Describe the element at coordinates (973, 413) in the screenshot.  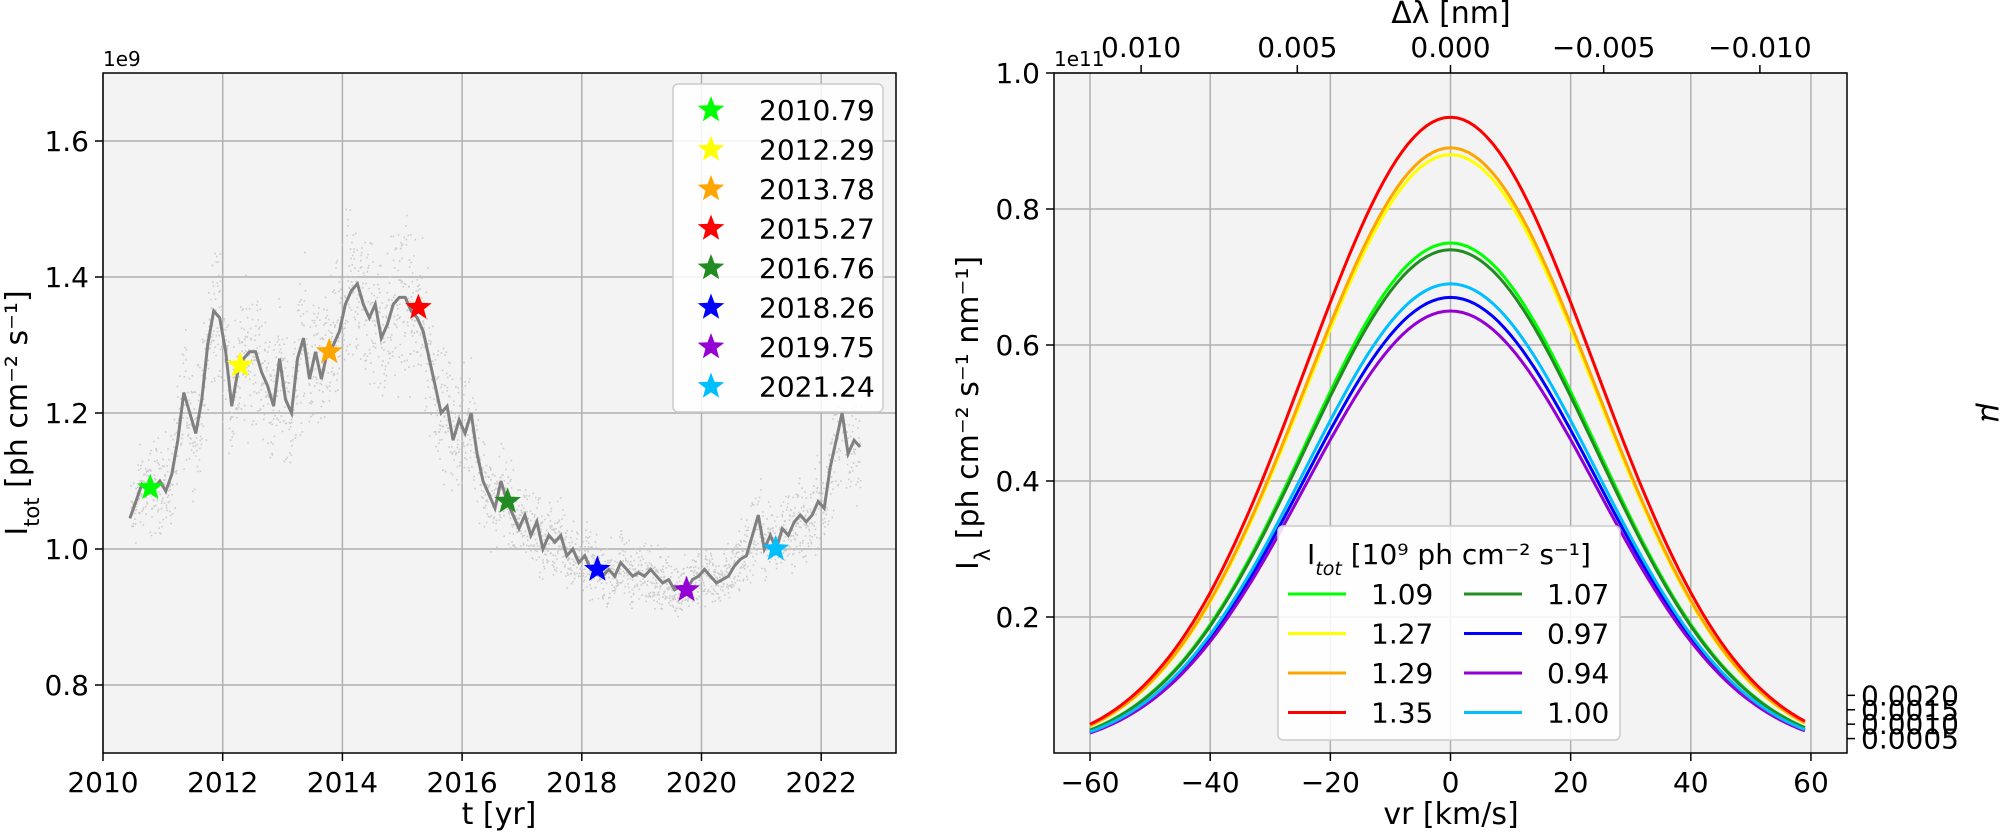
I see `right-ylabel: Iλ [ph cm⁻² s⁻¹ nm⁻¹]` at that location.